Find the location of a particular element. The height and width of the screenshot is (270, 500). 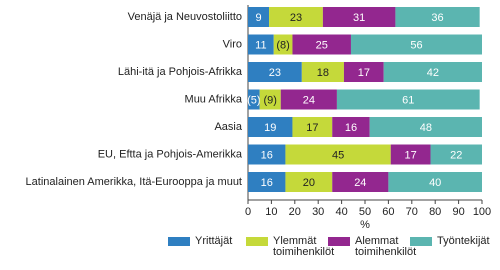

value-label: 48 is located at coordinates (426, 128).